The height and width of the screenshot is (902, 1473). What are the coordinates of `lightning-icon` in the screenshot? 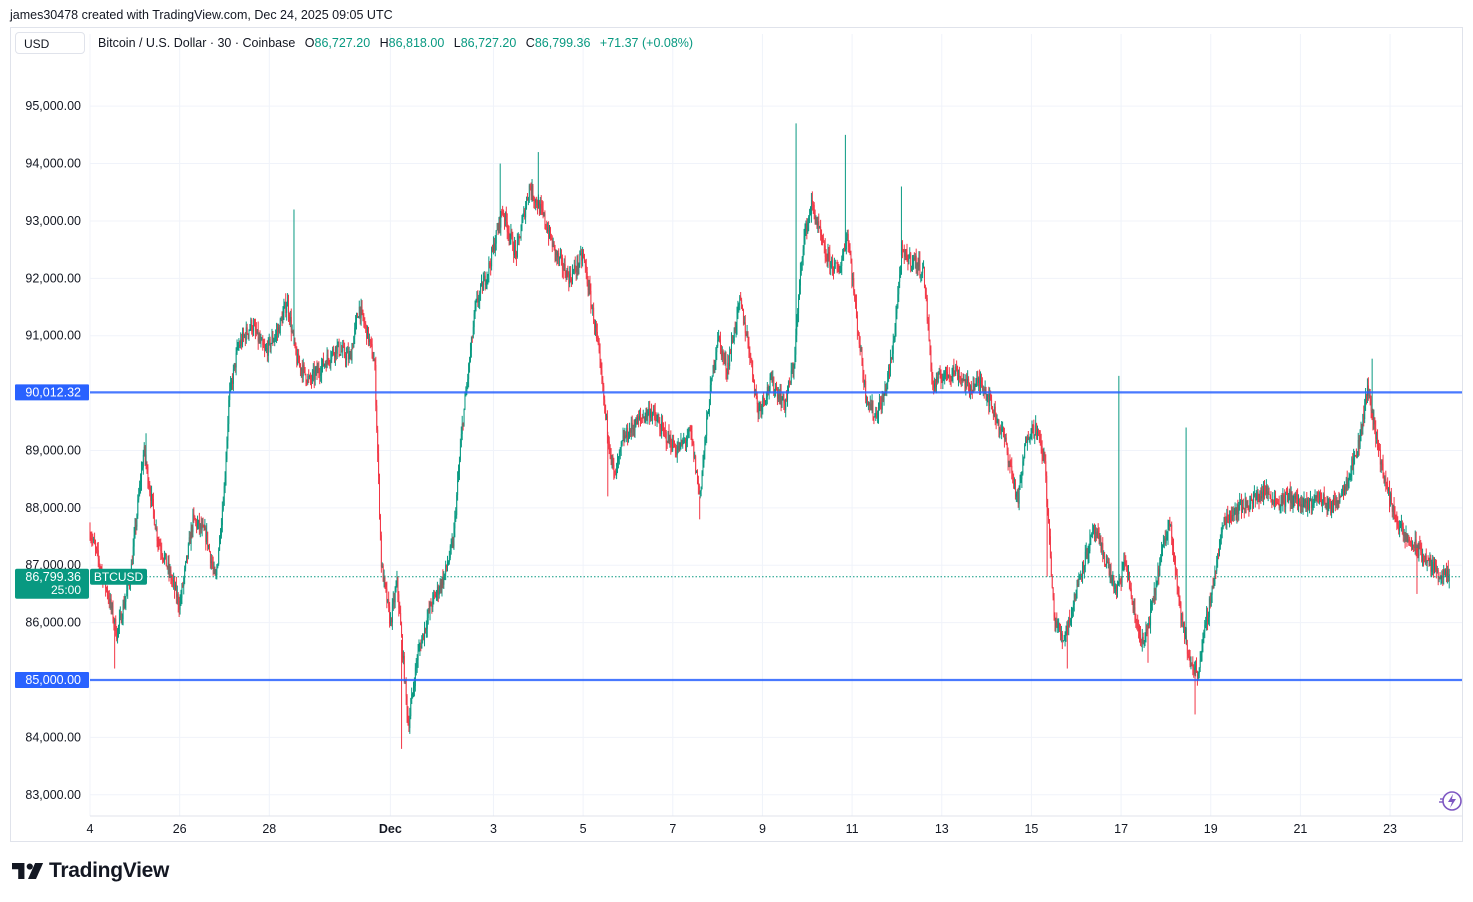 It's located at (1451, 801).